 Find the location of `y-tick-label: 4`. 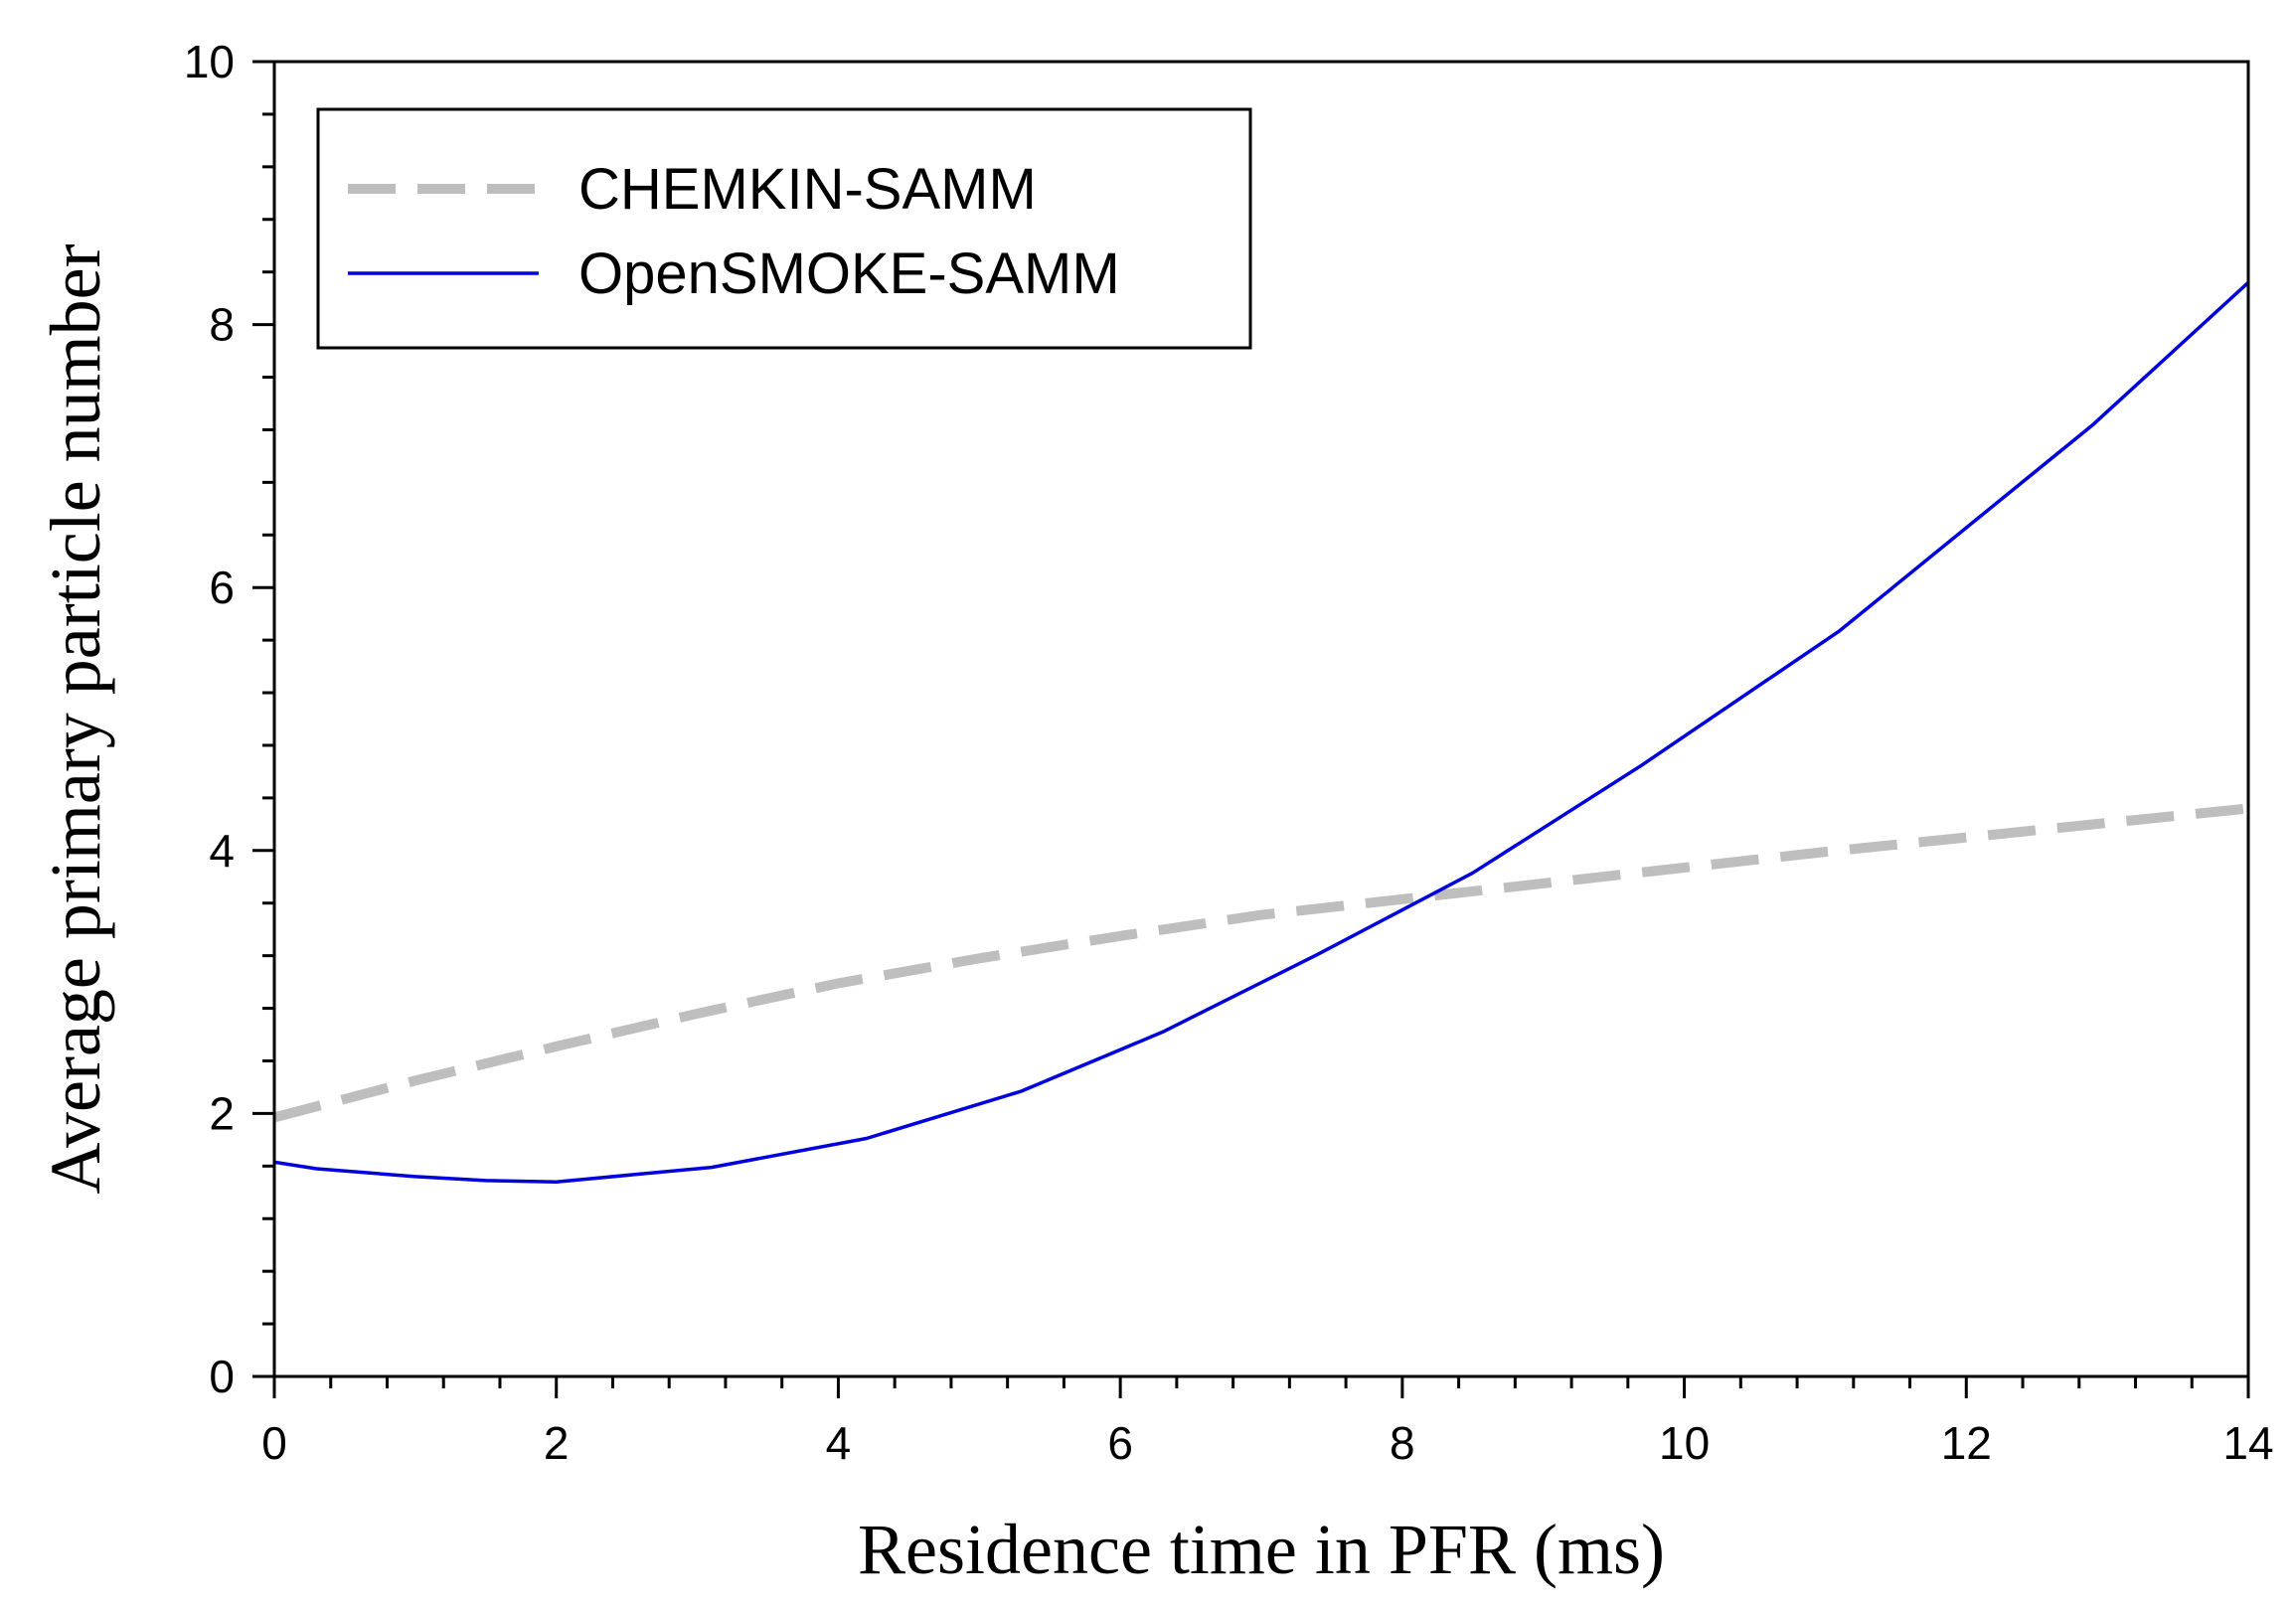

y-tick-label: 4 is located at coordinates (222, 851).